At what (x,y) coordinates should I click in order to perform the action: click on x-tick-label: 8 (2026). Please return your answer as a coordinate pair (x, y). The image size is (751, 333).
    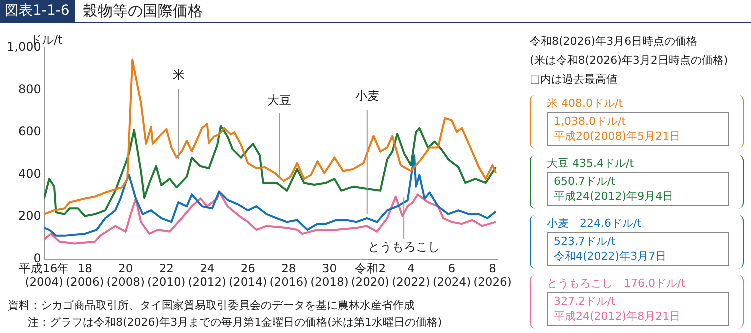
    Looking at the image, I should click on (493, 275).